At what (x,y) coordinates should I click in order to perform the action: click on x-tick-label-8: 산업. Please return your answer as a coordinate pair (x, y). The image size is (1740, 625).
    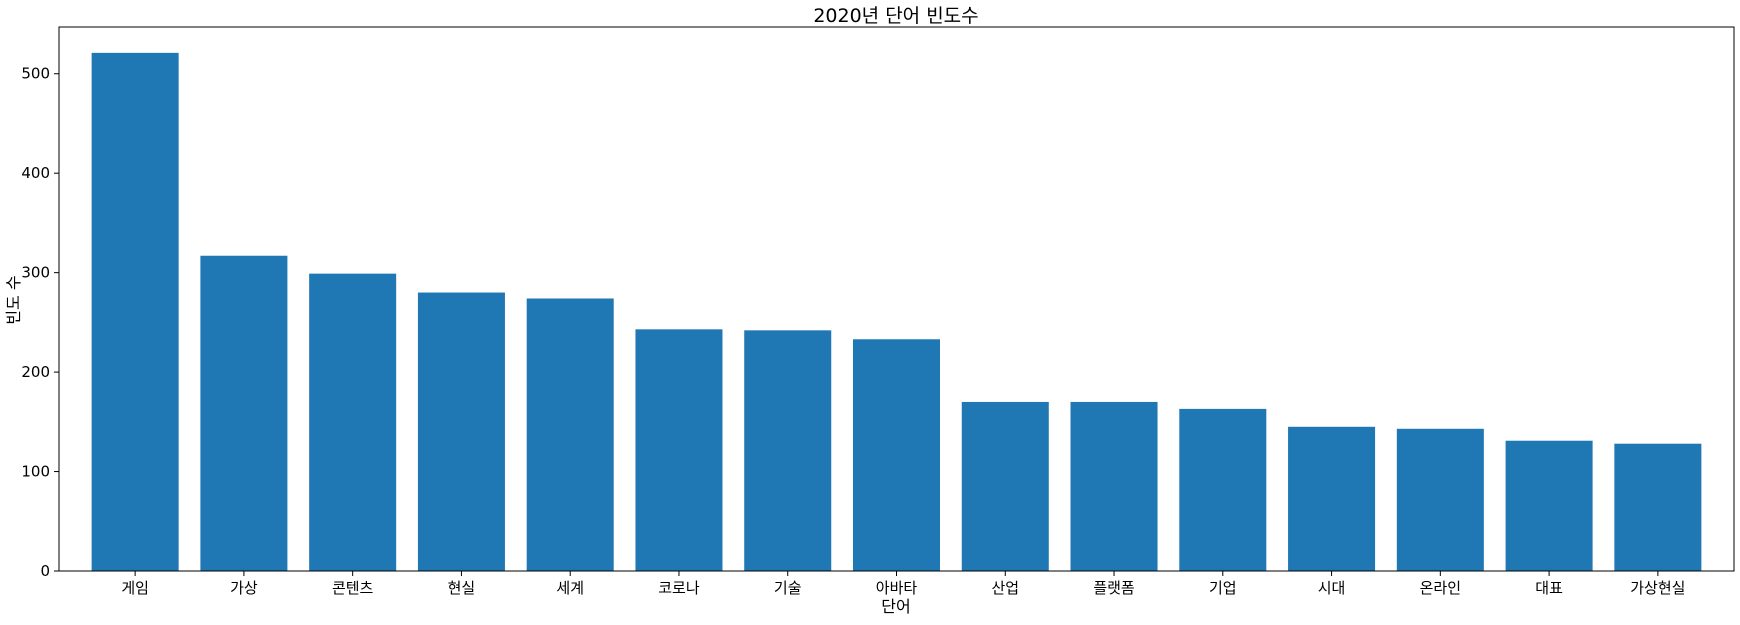
    Looking at the image, I should click on (1005, 588).